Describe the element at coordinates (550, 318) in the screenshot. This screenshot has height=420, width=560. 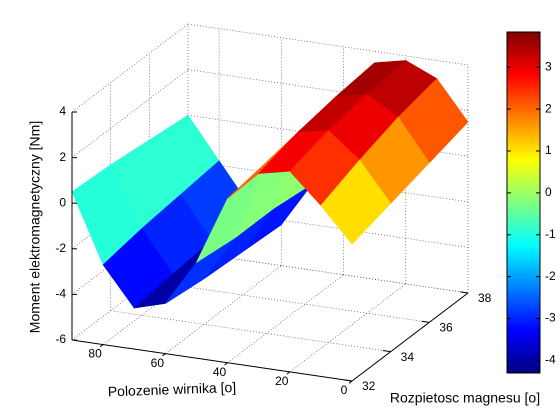
I see `colorbar-tick-label: -3` at that location.